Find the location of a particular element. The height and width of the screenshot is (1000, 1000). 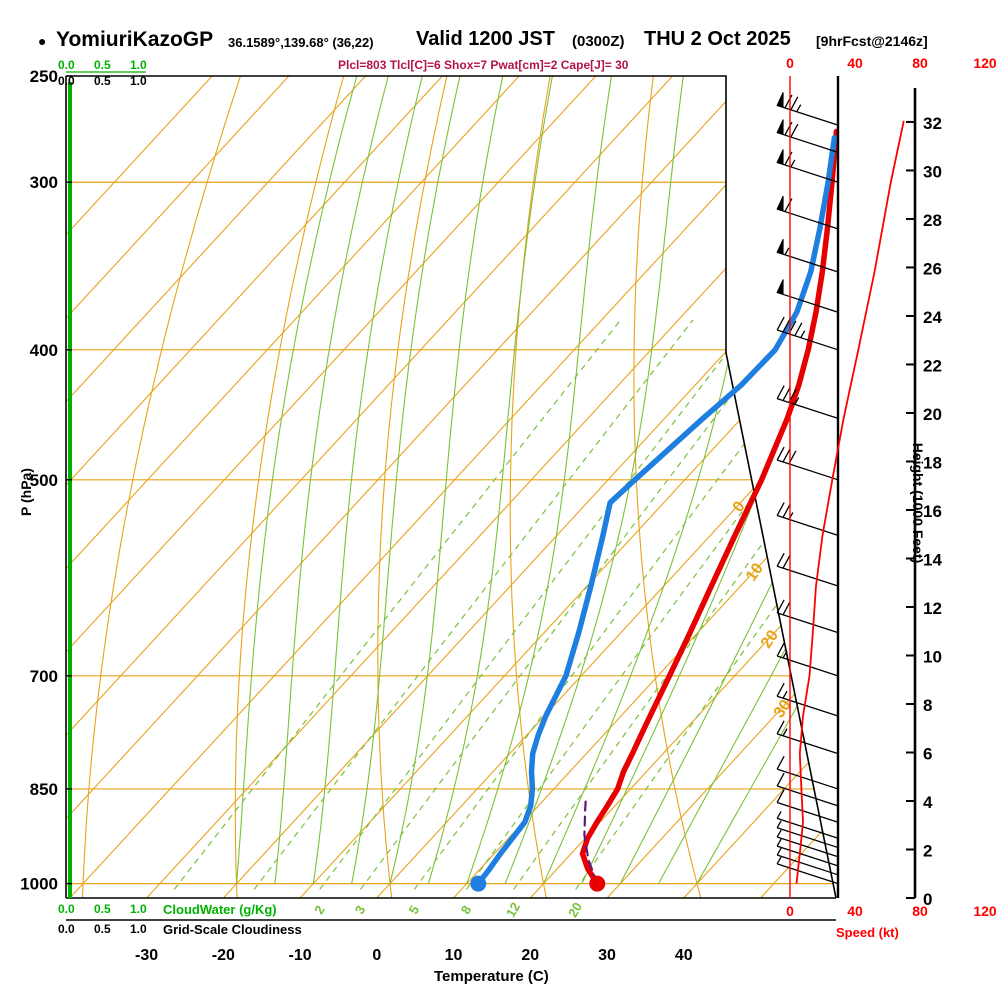

moist-adiabat--20 is located at coordinates (297, 480).